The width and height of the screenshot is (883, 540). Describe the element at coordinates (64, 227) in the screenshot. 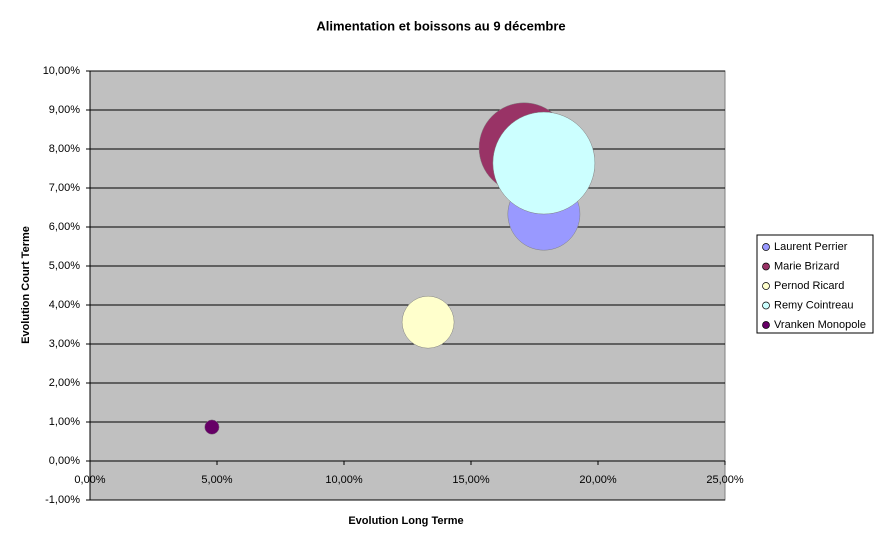

I see `y-tick-label: 6,00%` at that location.